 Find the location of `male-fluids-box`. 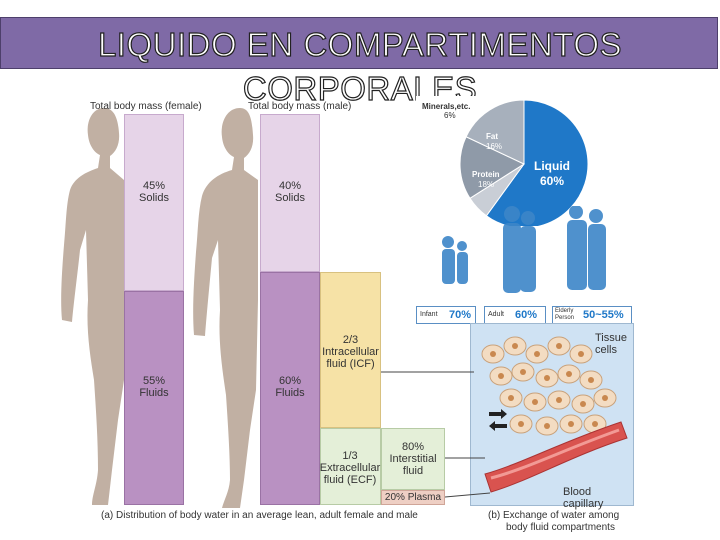

male-fluids-box is located at coordinates (290, 388).